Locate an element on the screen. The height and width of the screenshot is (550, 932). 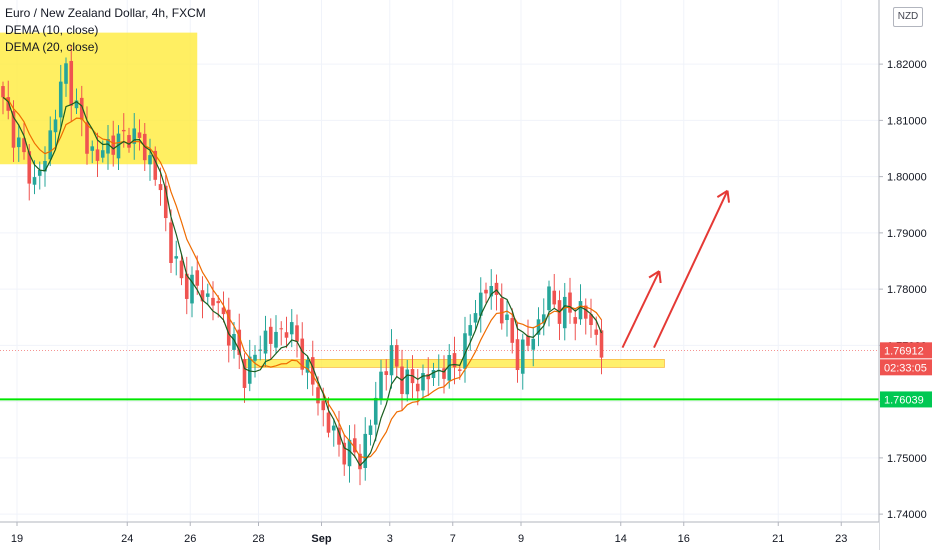
time-tick: 3 is located at coordinates (390, 533).